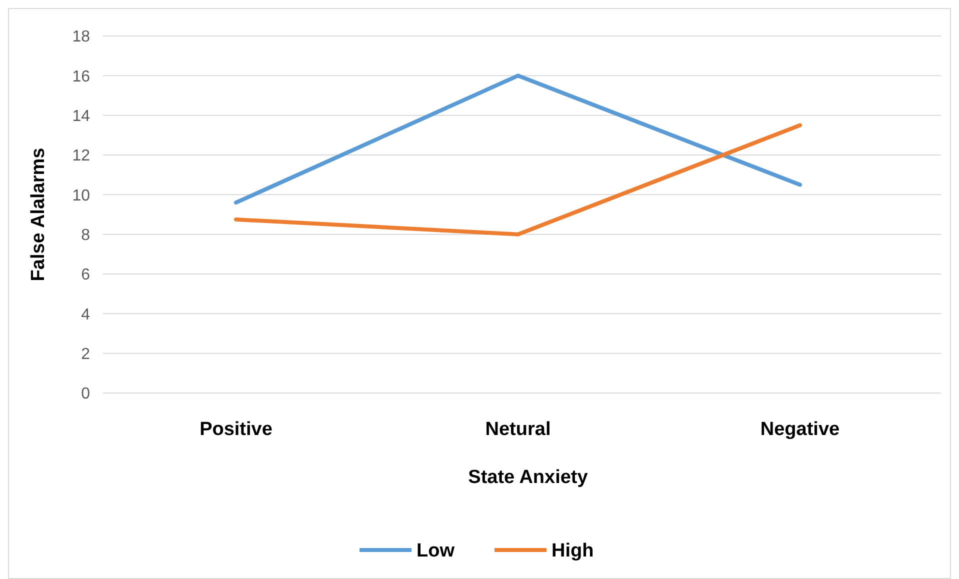 This screenshot has width=959, height=579. Describe the element at coordinates (38, 215) in the screenshot. I see `y-axis-title: False Alalarms` at that location.